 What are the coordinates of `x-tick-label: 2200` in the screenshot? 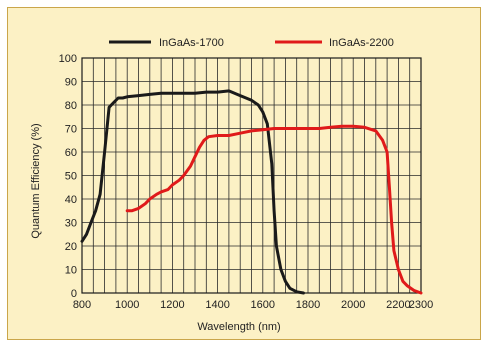 It's located at (398, 305).